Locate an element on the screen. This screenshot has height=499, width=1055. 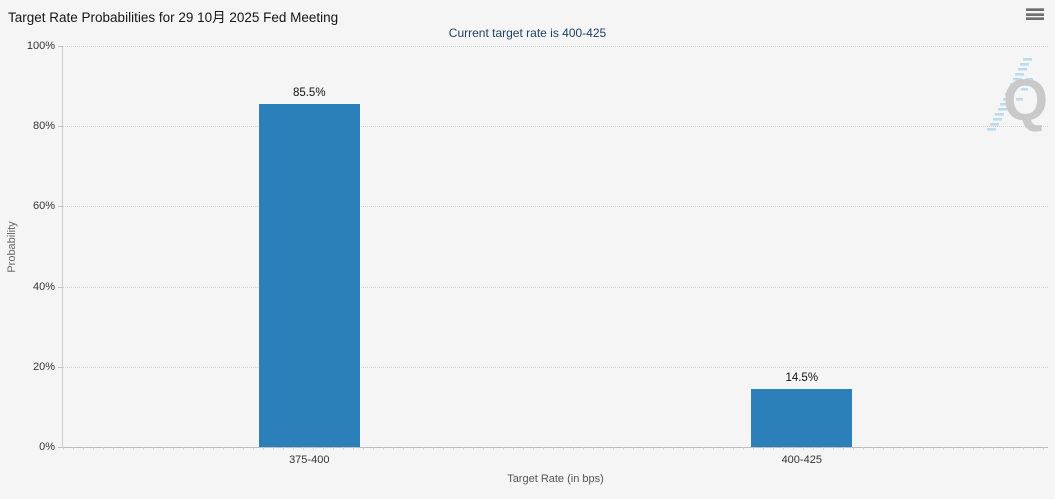
y-tick-label-0: 0% is located at coordinates (47, 447).